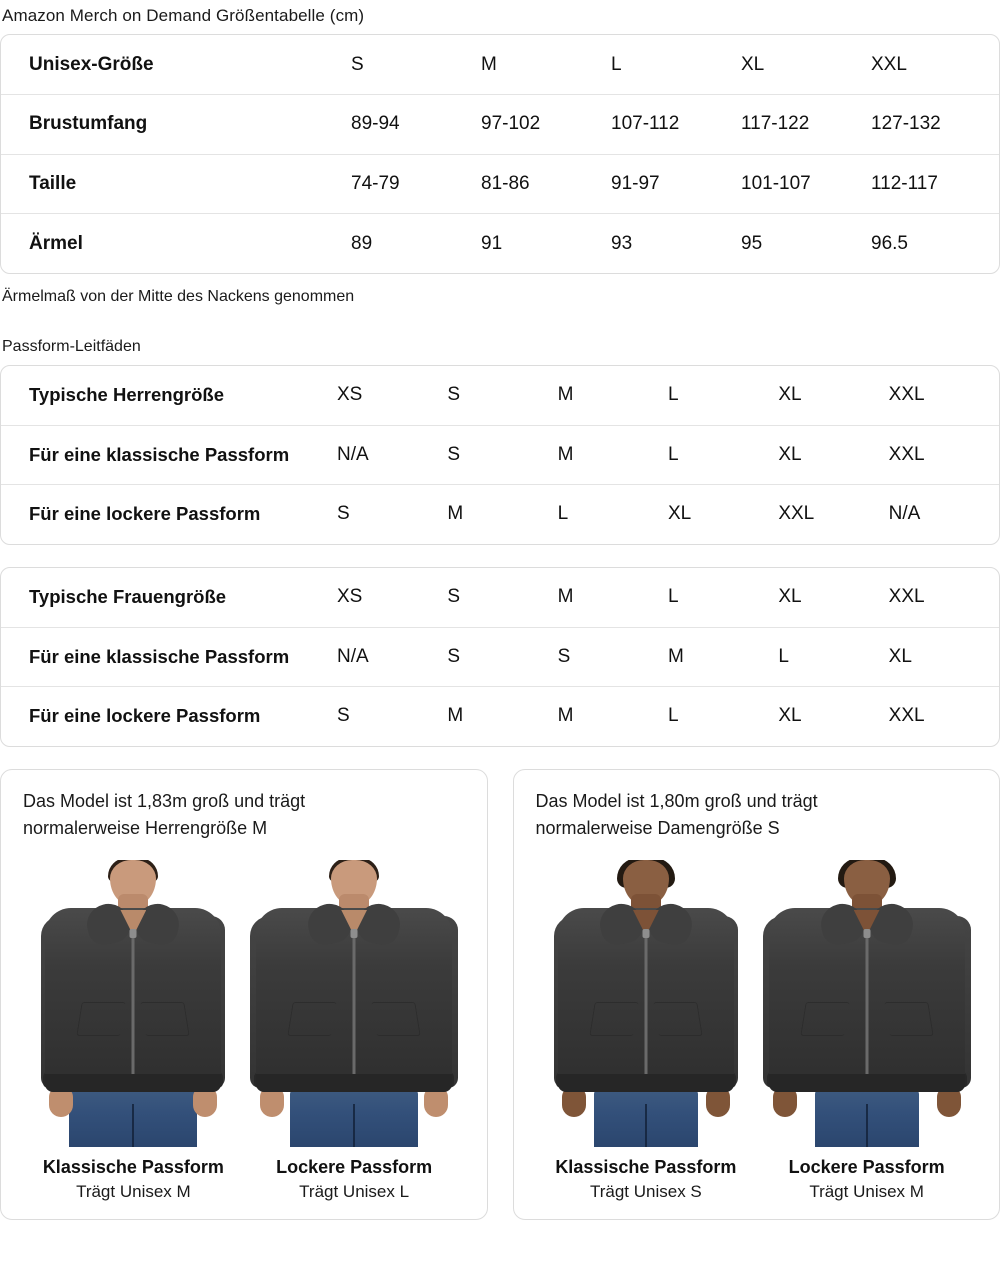 The width and height of the screenshot is (1000, 1285). I want to click on unisex-size-col-l: L, so click(616, 64).